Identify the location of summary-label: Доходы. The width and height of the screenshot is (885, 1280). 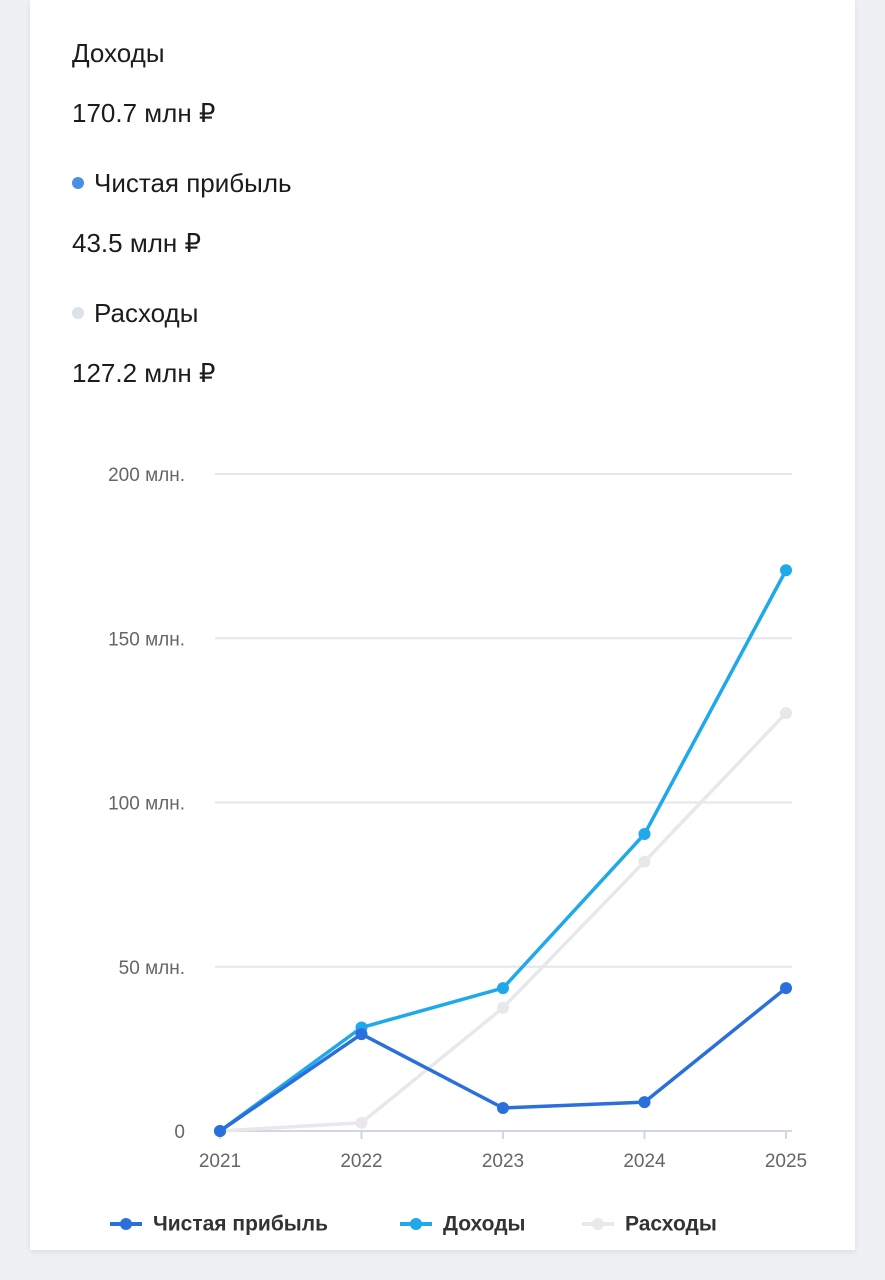
(118, 53).